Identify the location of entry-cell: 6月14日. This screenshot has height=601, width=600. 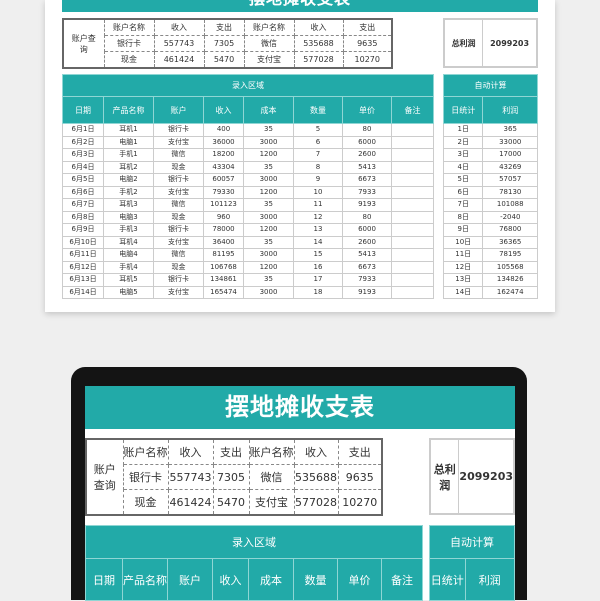
(83, 292).